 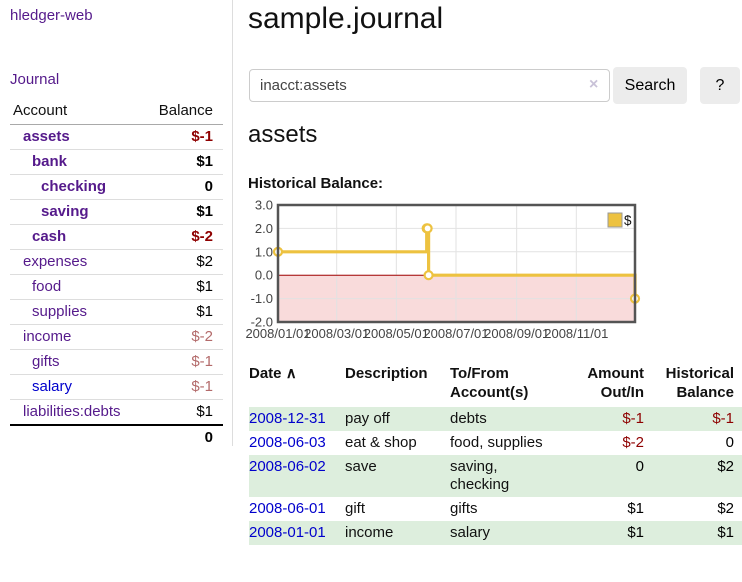 I want to click on accounts-header-account: Account, so click(x=76, y=112).